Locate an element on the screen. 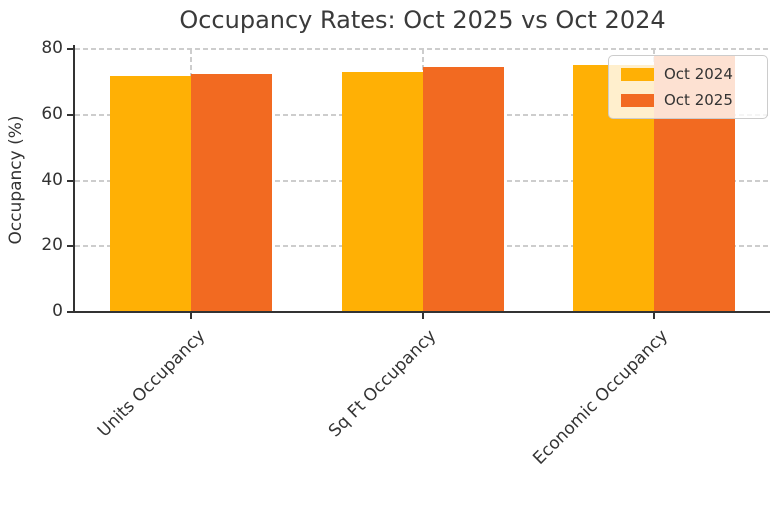  legend-item-oct-2025: Oct 2025 is located at coordinates (688, 100).